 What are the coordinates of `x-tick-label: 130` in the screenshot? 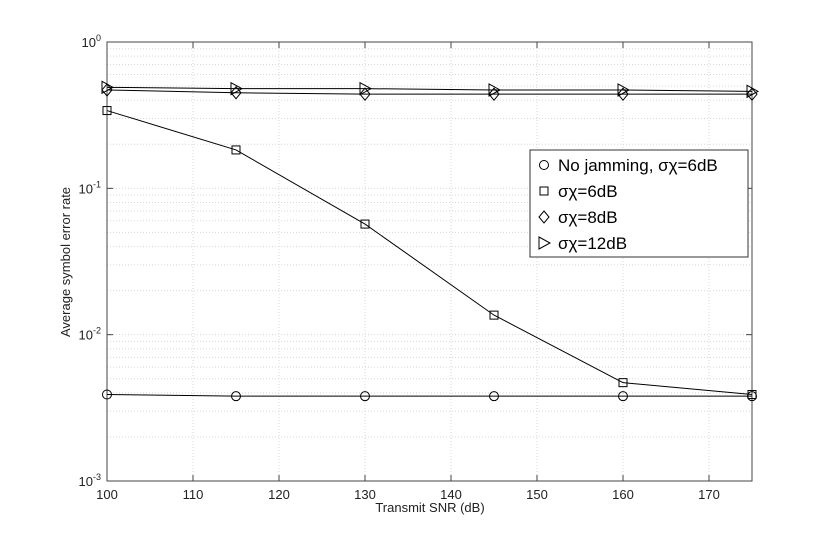 It's located at (365, 494).